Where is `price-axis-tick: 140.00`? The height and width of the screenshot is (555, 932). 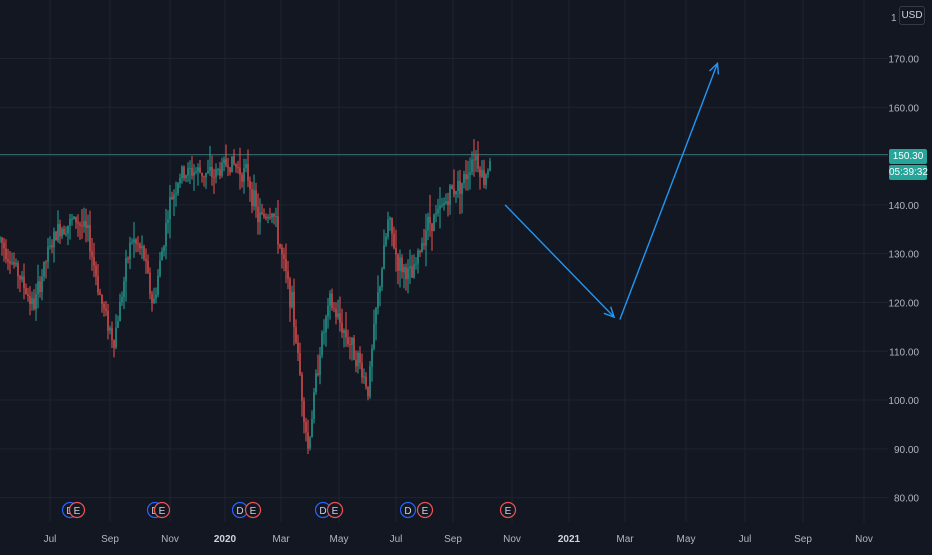
price-axis-tick: 140.00 is located at coordinates (903, 206).